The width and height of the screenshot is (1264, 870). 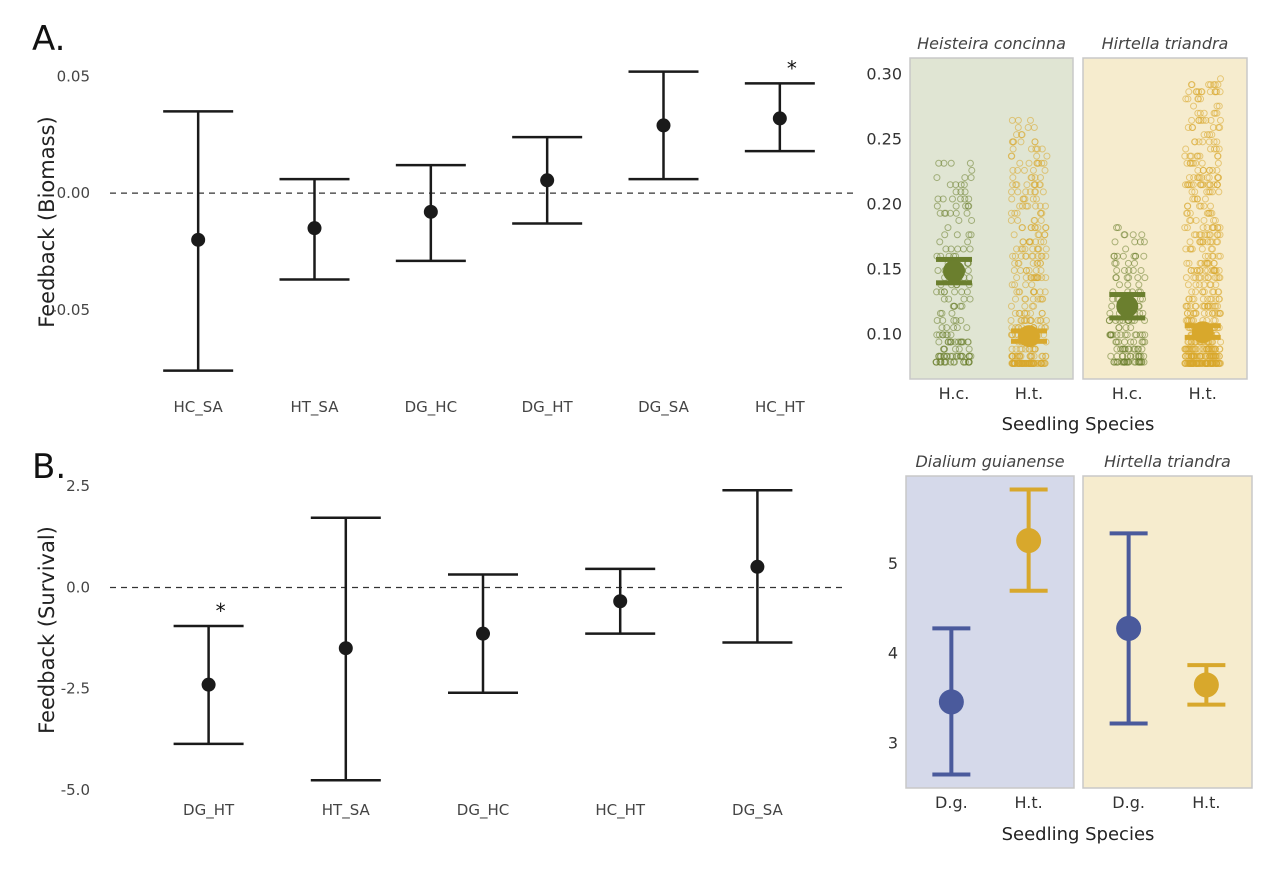 I want to click on y-tick-label: 5, so click(x=893, y=563).